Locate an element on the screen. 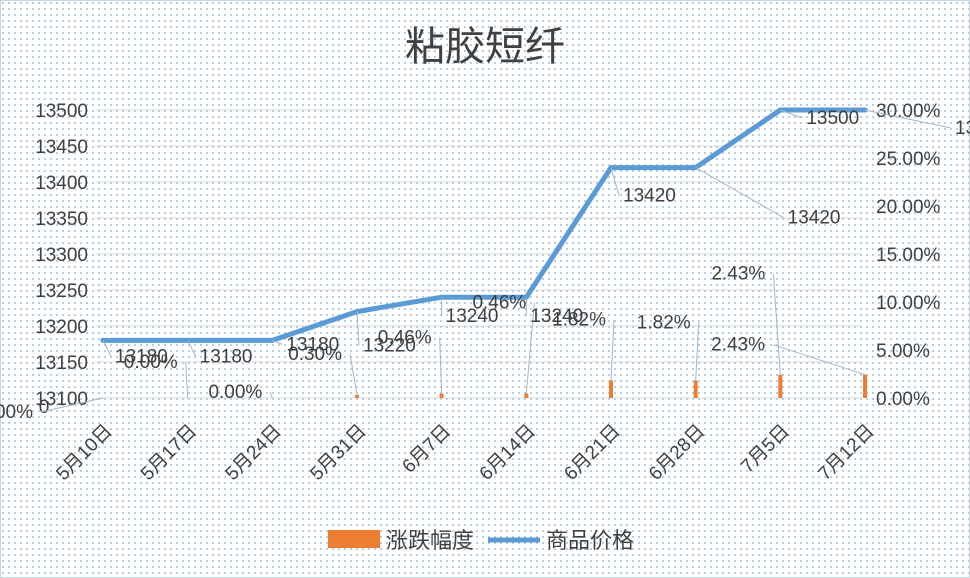  left-tick-label: 13150 is located at coordinates (61, 363).